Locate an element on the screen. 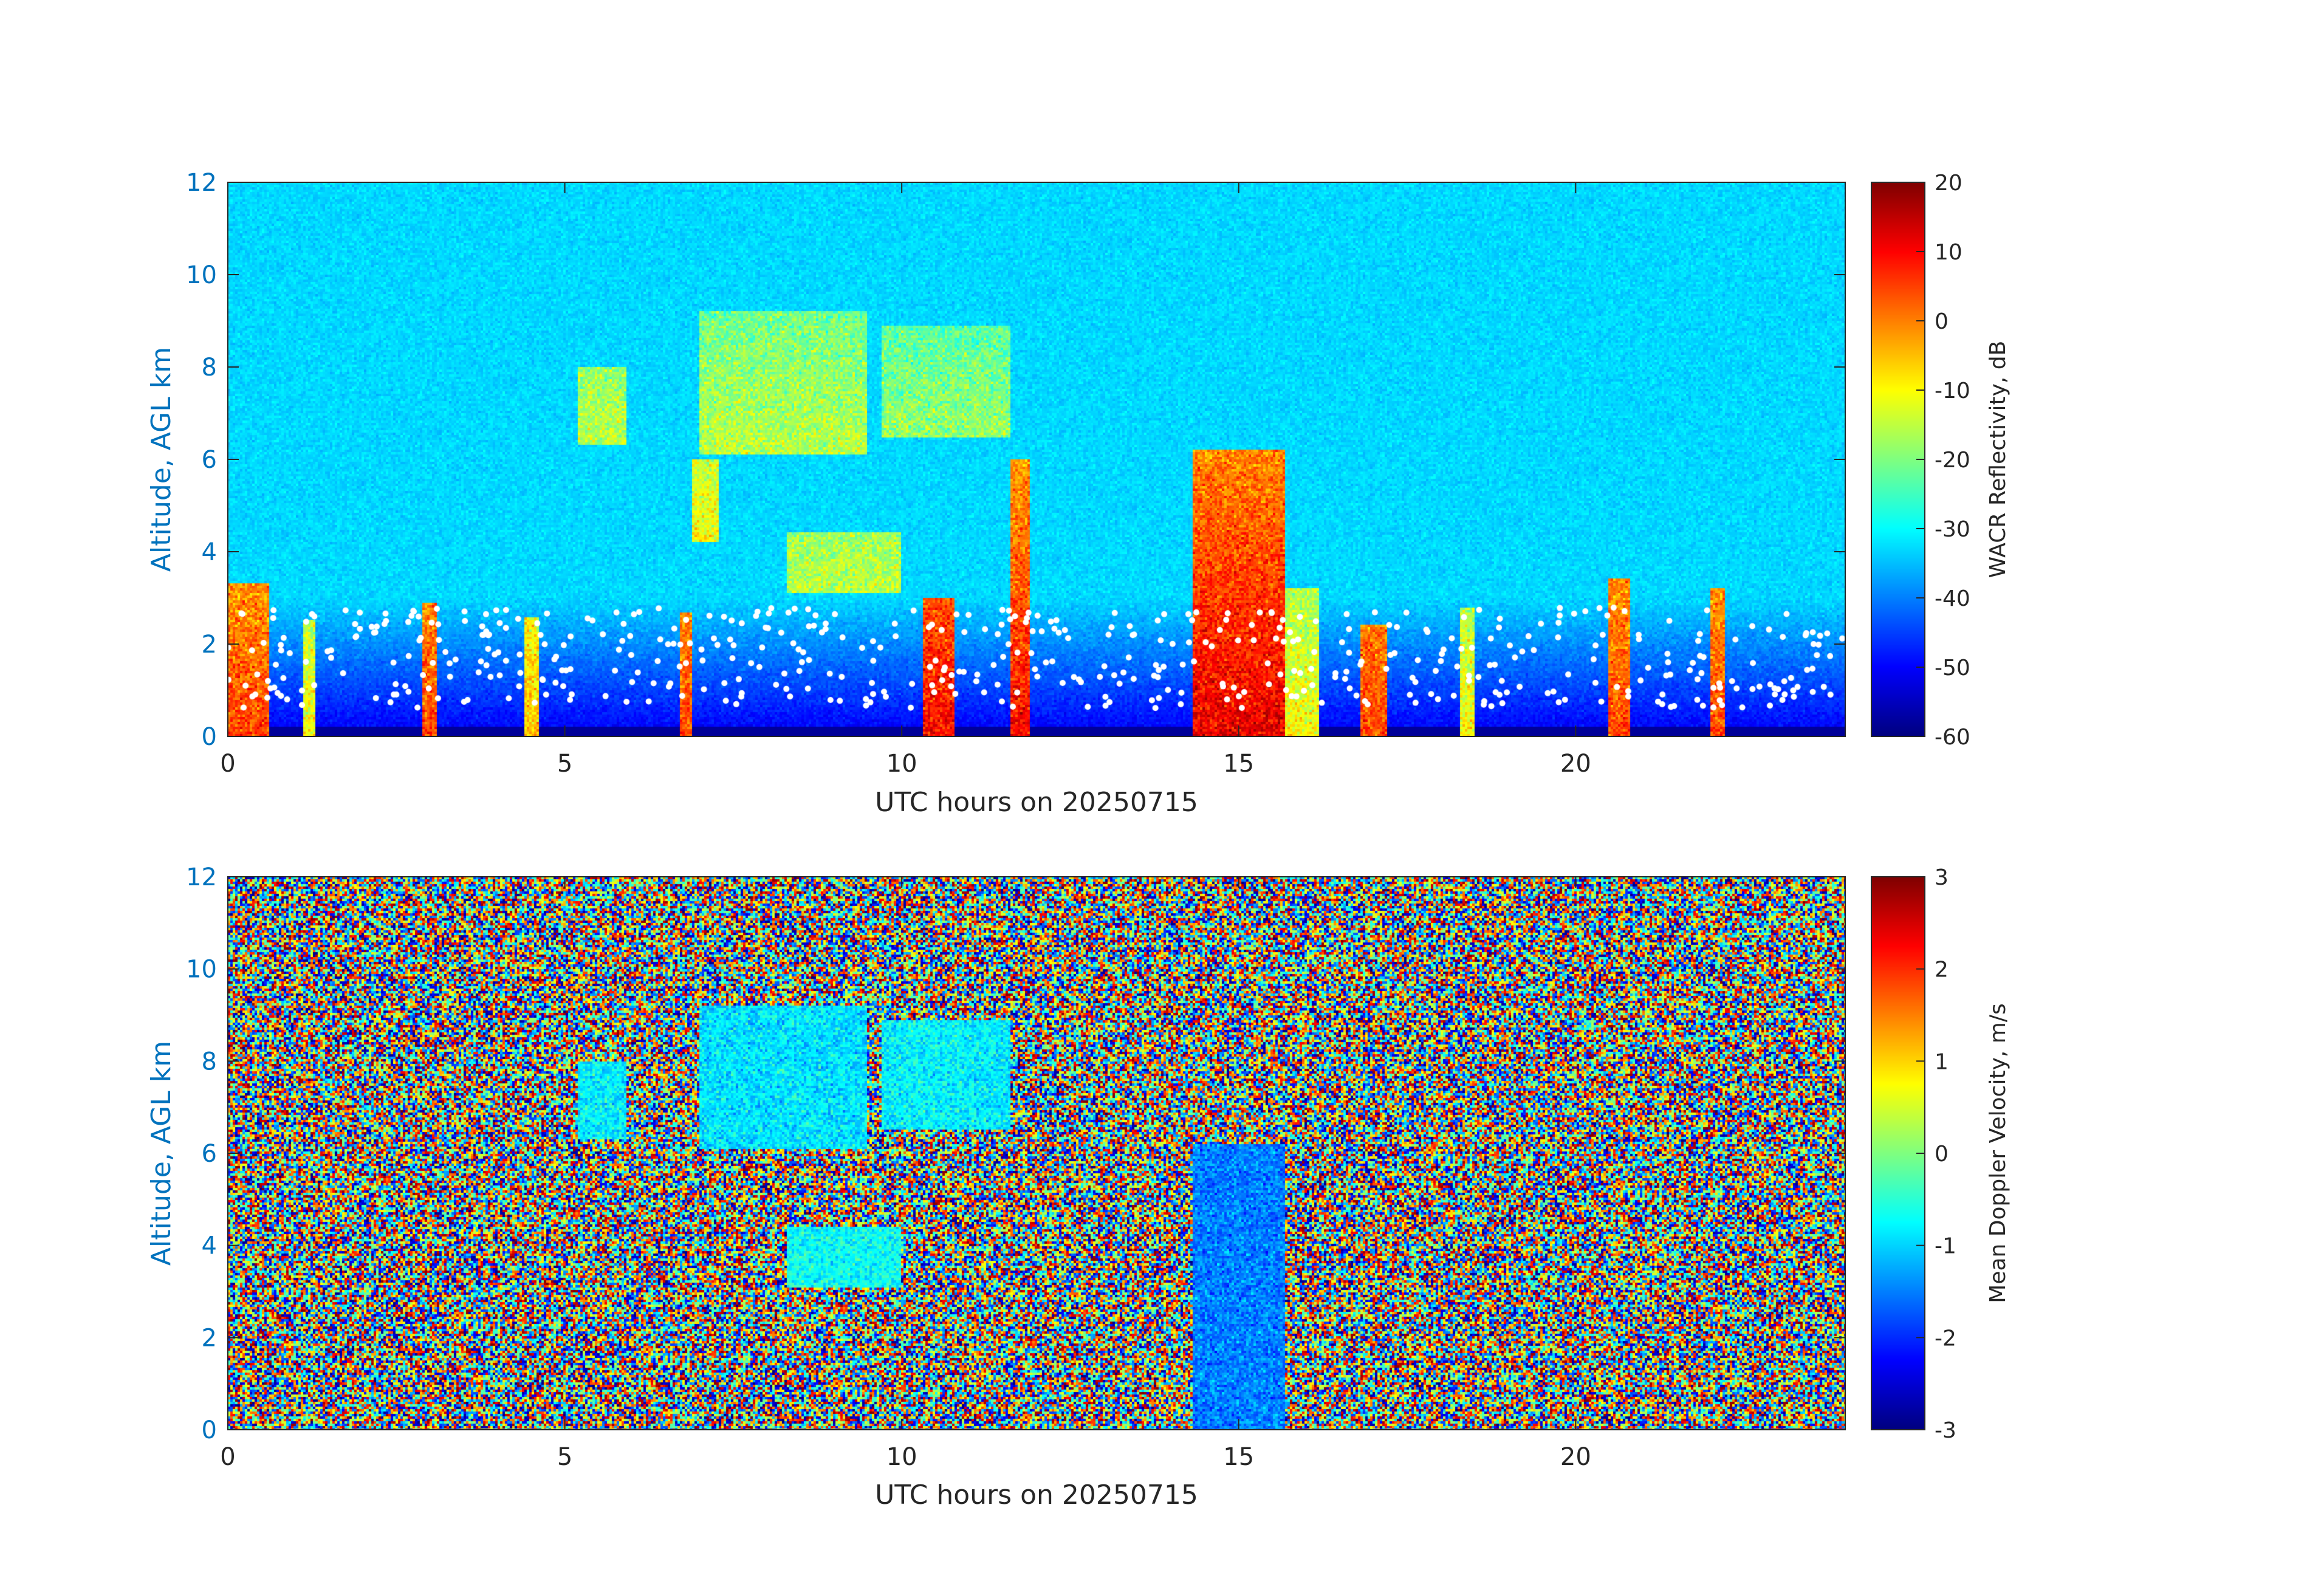  colorbar-tick-label: -50 is located at coordinates (1952, 668).